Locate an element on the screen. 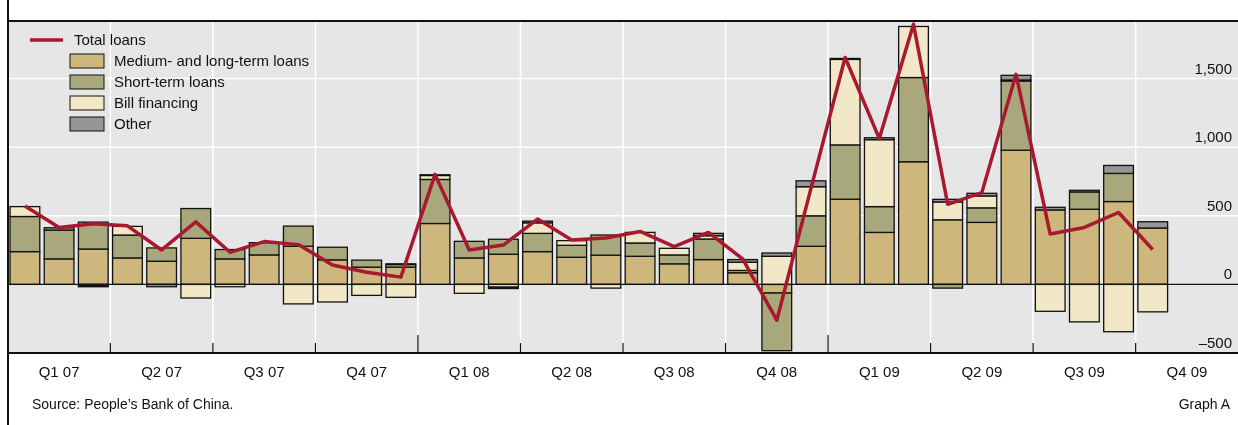 This screenshot has width=1238, height=425. x-tick-label: Q4 09 is located at coordinates (1187, 371).